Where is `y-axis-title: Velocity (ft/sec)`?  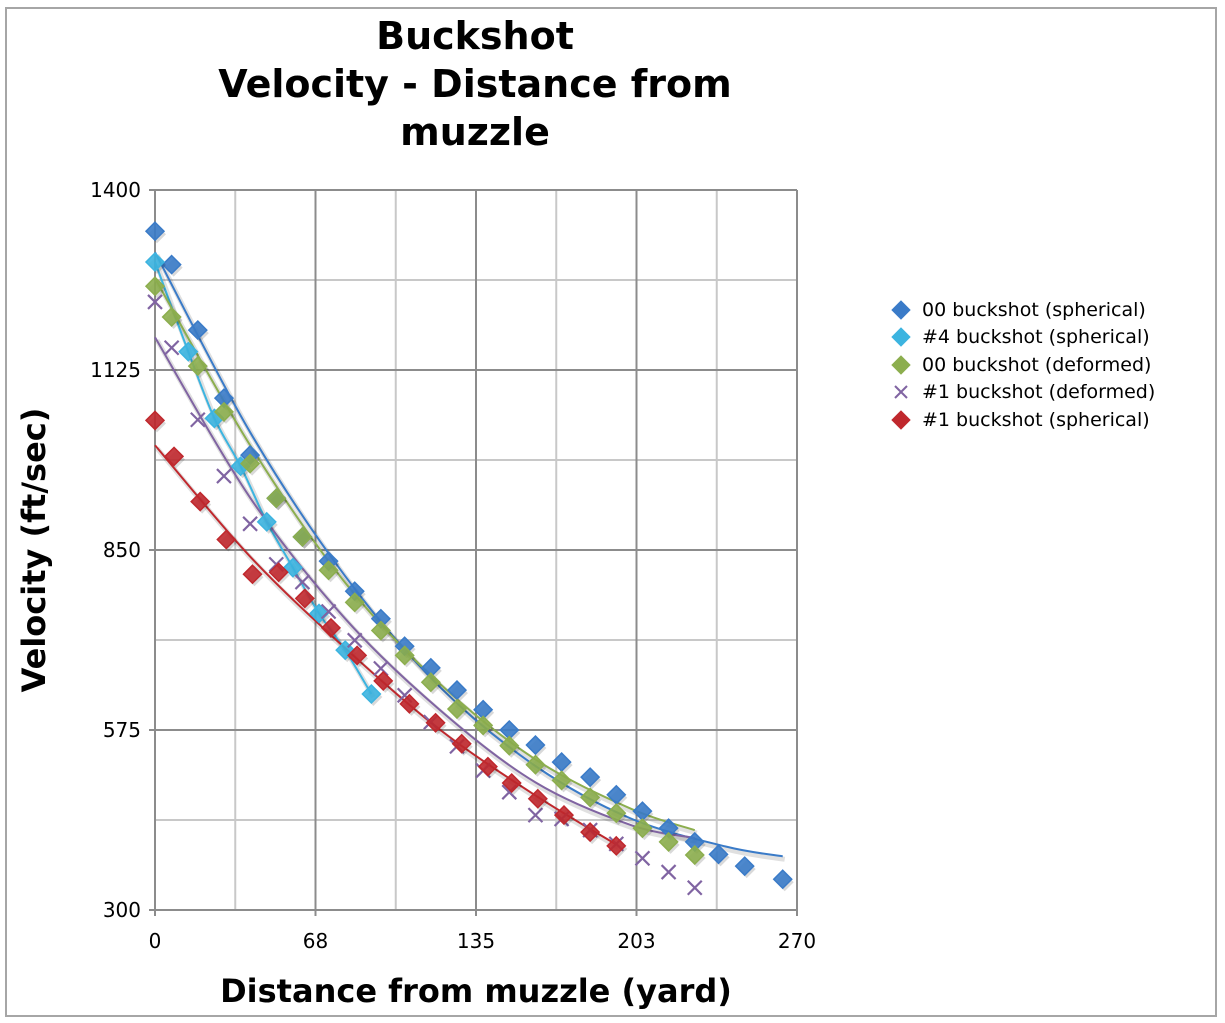 y-axis-title: Velocity (ft/sec) is located at coordinates (34, 550).